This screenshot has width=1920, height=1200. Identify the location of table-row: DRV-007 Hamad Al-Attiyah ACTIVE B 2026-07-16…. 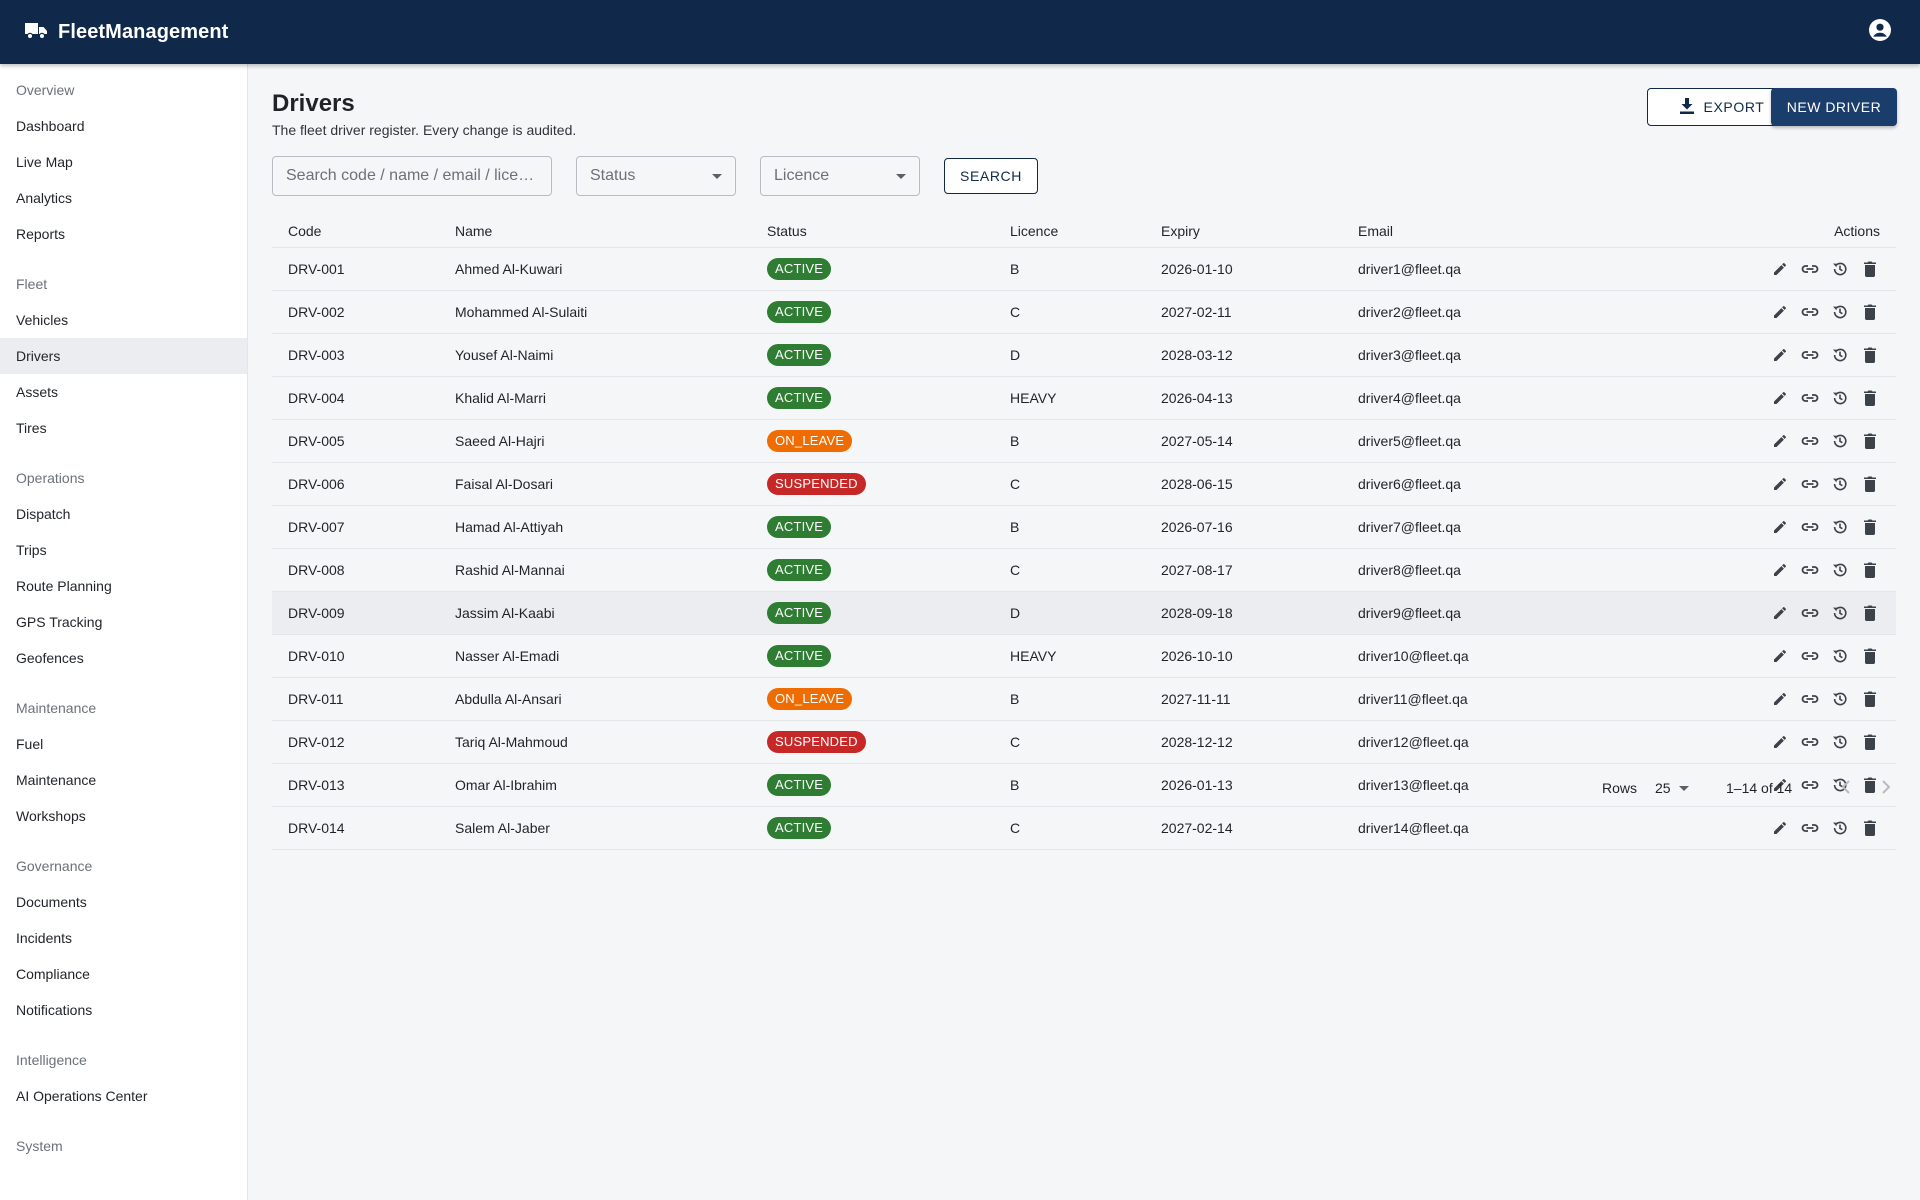
(1084, 527).